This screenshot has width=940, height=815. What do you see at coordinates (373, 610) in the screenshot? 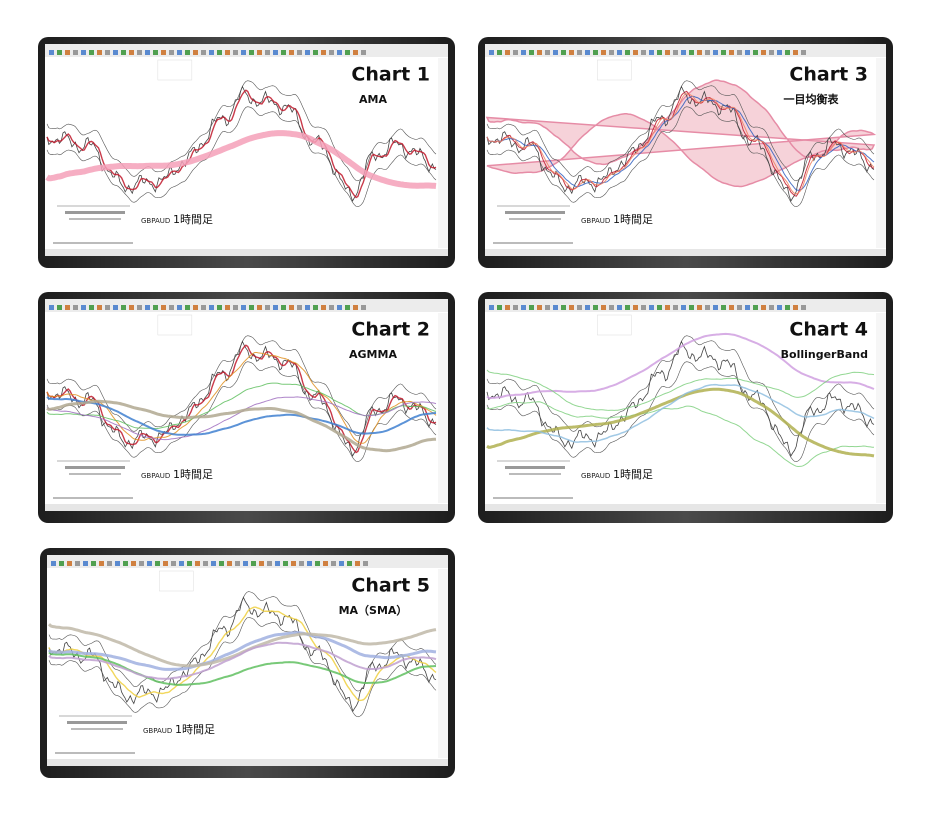
I see `chart-subtitle: MA（SMA）` at bounding box center [373, 610].